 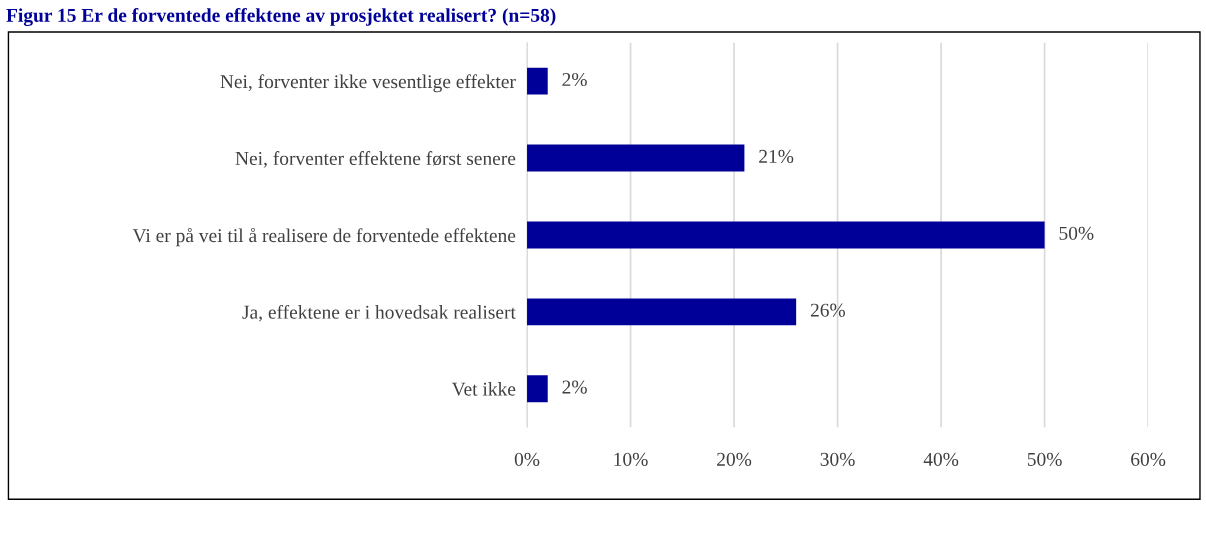 I want to click on data-label: 21%, so click(x=776, y=156).